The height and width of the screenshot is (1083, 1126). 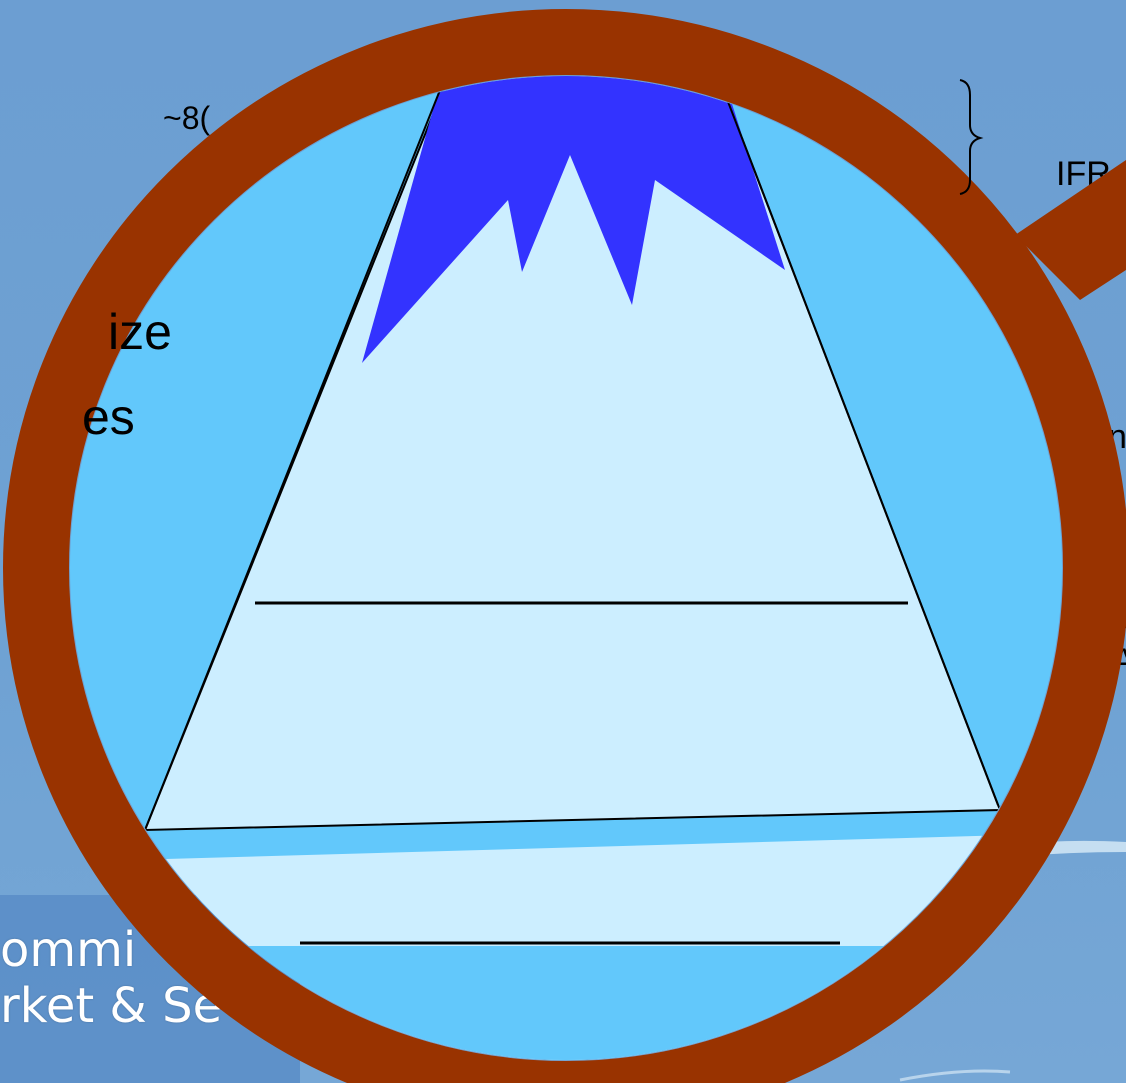 I want to click on label-left-mid-1: ize, so click(x=140, y=332).